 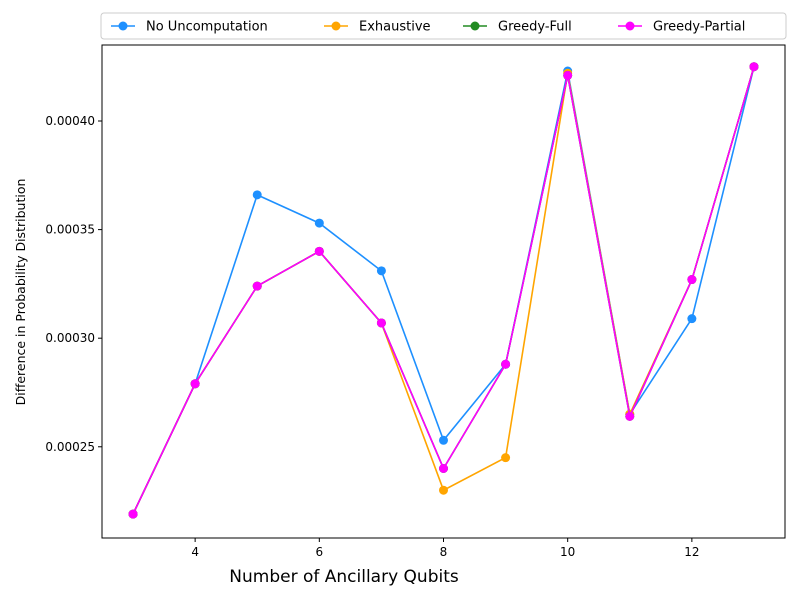 What do you see at coordinates (344, 577) in the screenshot?
I see `x-axis-label: Number of Ancillary Qubits` at bounding box center [344, 577].